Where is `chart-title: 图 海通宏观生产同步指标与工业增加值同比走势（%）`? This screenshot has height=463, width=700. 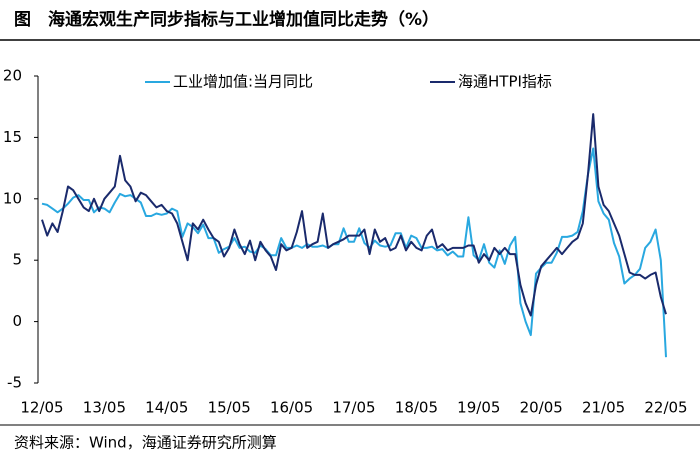 chart-title: 图 海通宏观生产同步指标与工业增加值同比走势（%） is located at coordinates (226, 19).